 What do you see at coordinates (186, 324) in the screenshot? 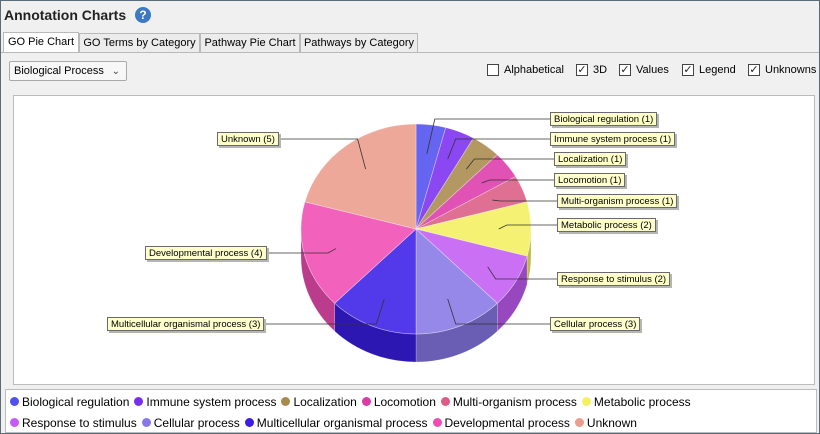
I see `slice-value-label: Multicellular organismal process (3)` at bounding box center [186, 324].